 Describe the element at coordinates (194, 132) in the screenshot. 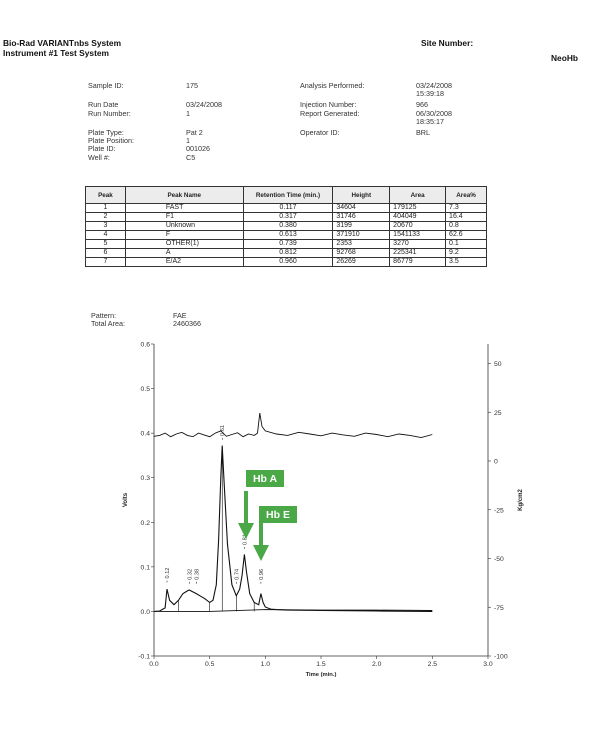

I see `plate-type-value: Pat 2` at that location.